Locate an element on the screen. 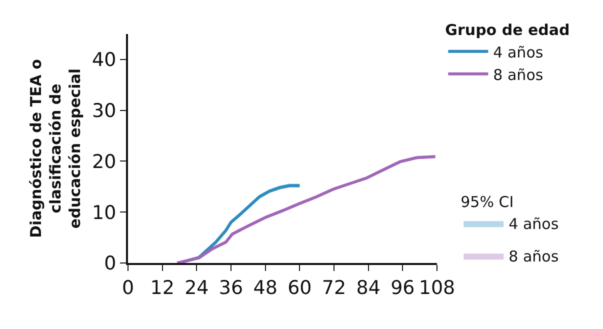  x-tick-label: 24 is located at coordinates (196, 287).